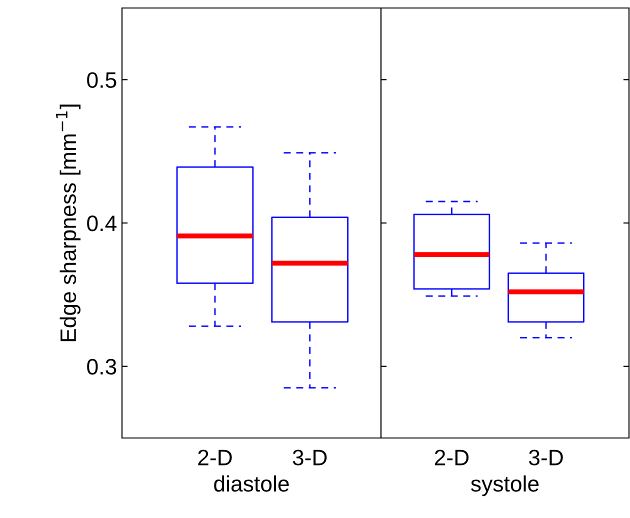 Image resolution: width=630 pixels, height=518 pixels. I want to click on y-tick-label: 0.5, so click(101, 80).